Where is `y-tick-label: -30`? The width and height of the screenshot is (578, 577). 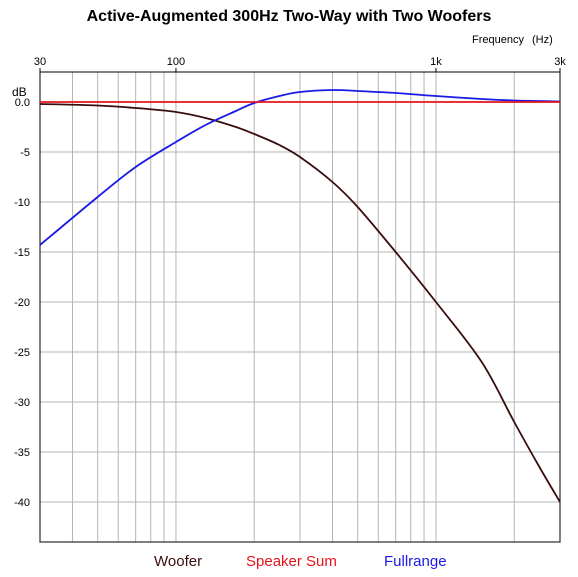
y-tick-label: -30 is located at coordinates (22, 403).